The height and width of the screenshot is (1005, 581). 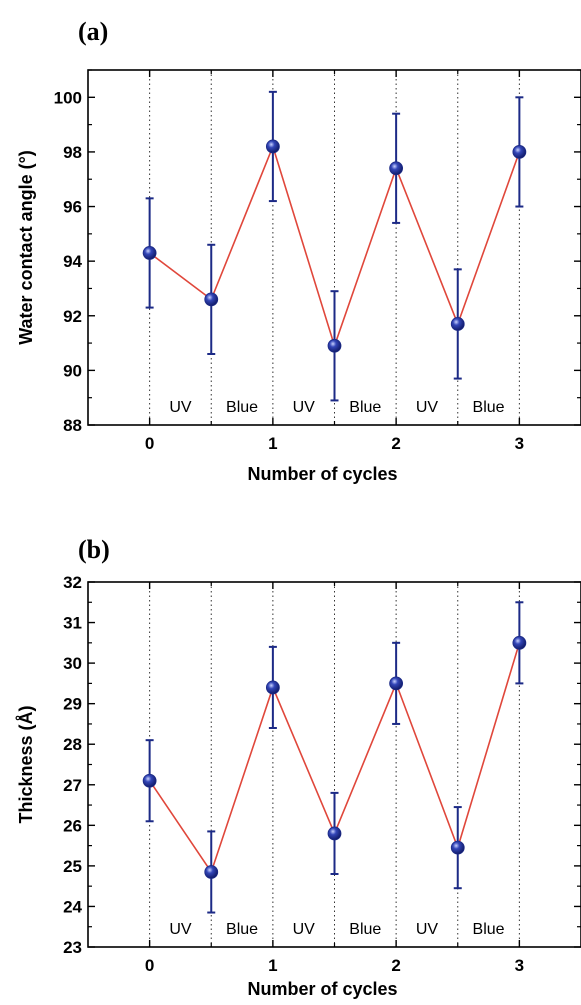 I want to click on y-tick-label: 92, so click(x=72, y=316).